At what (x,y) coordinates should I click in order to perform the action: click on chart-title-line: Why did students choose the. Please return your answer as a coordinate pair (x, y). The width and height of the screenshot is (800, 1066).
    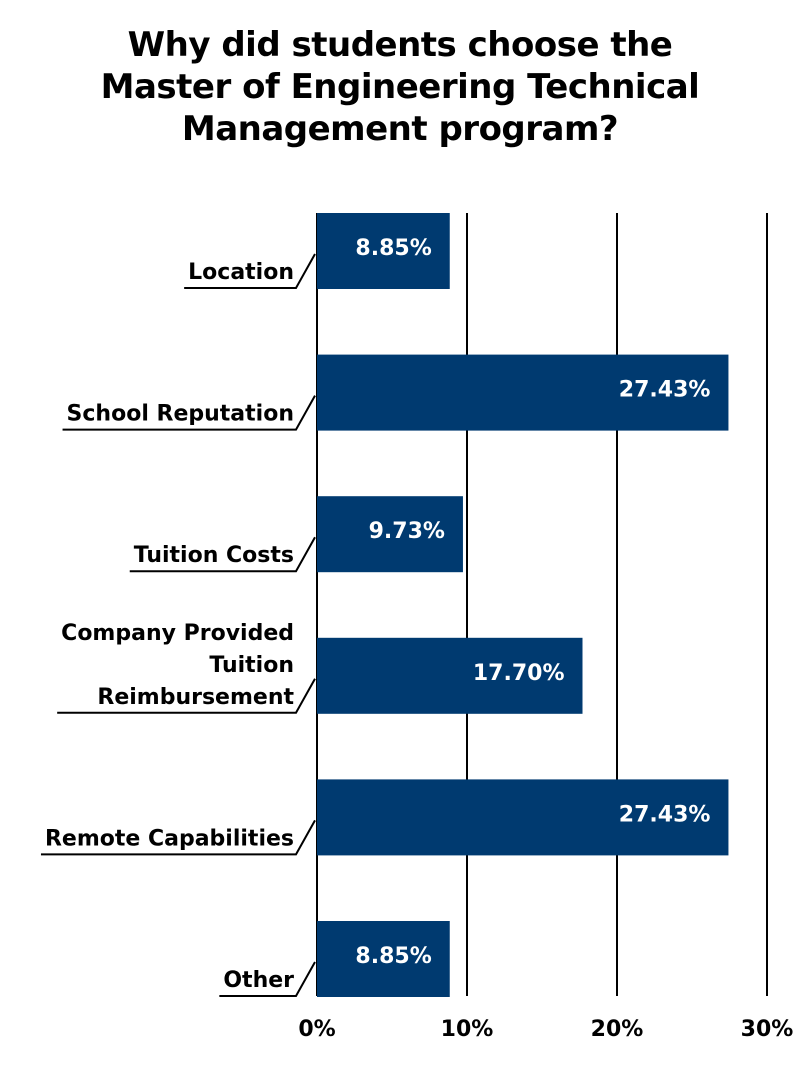
    Looking at the image, I should click on (400, 45).